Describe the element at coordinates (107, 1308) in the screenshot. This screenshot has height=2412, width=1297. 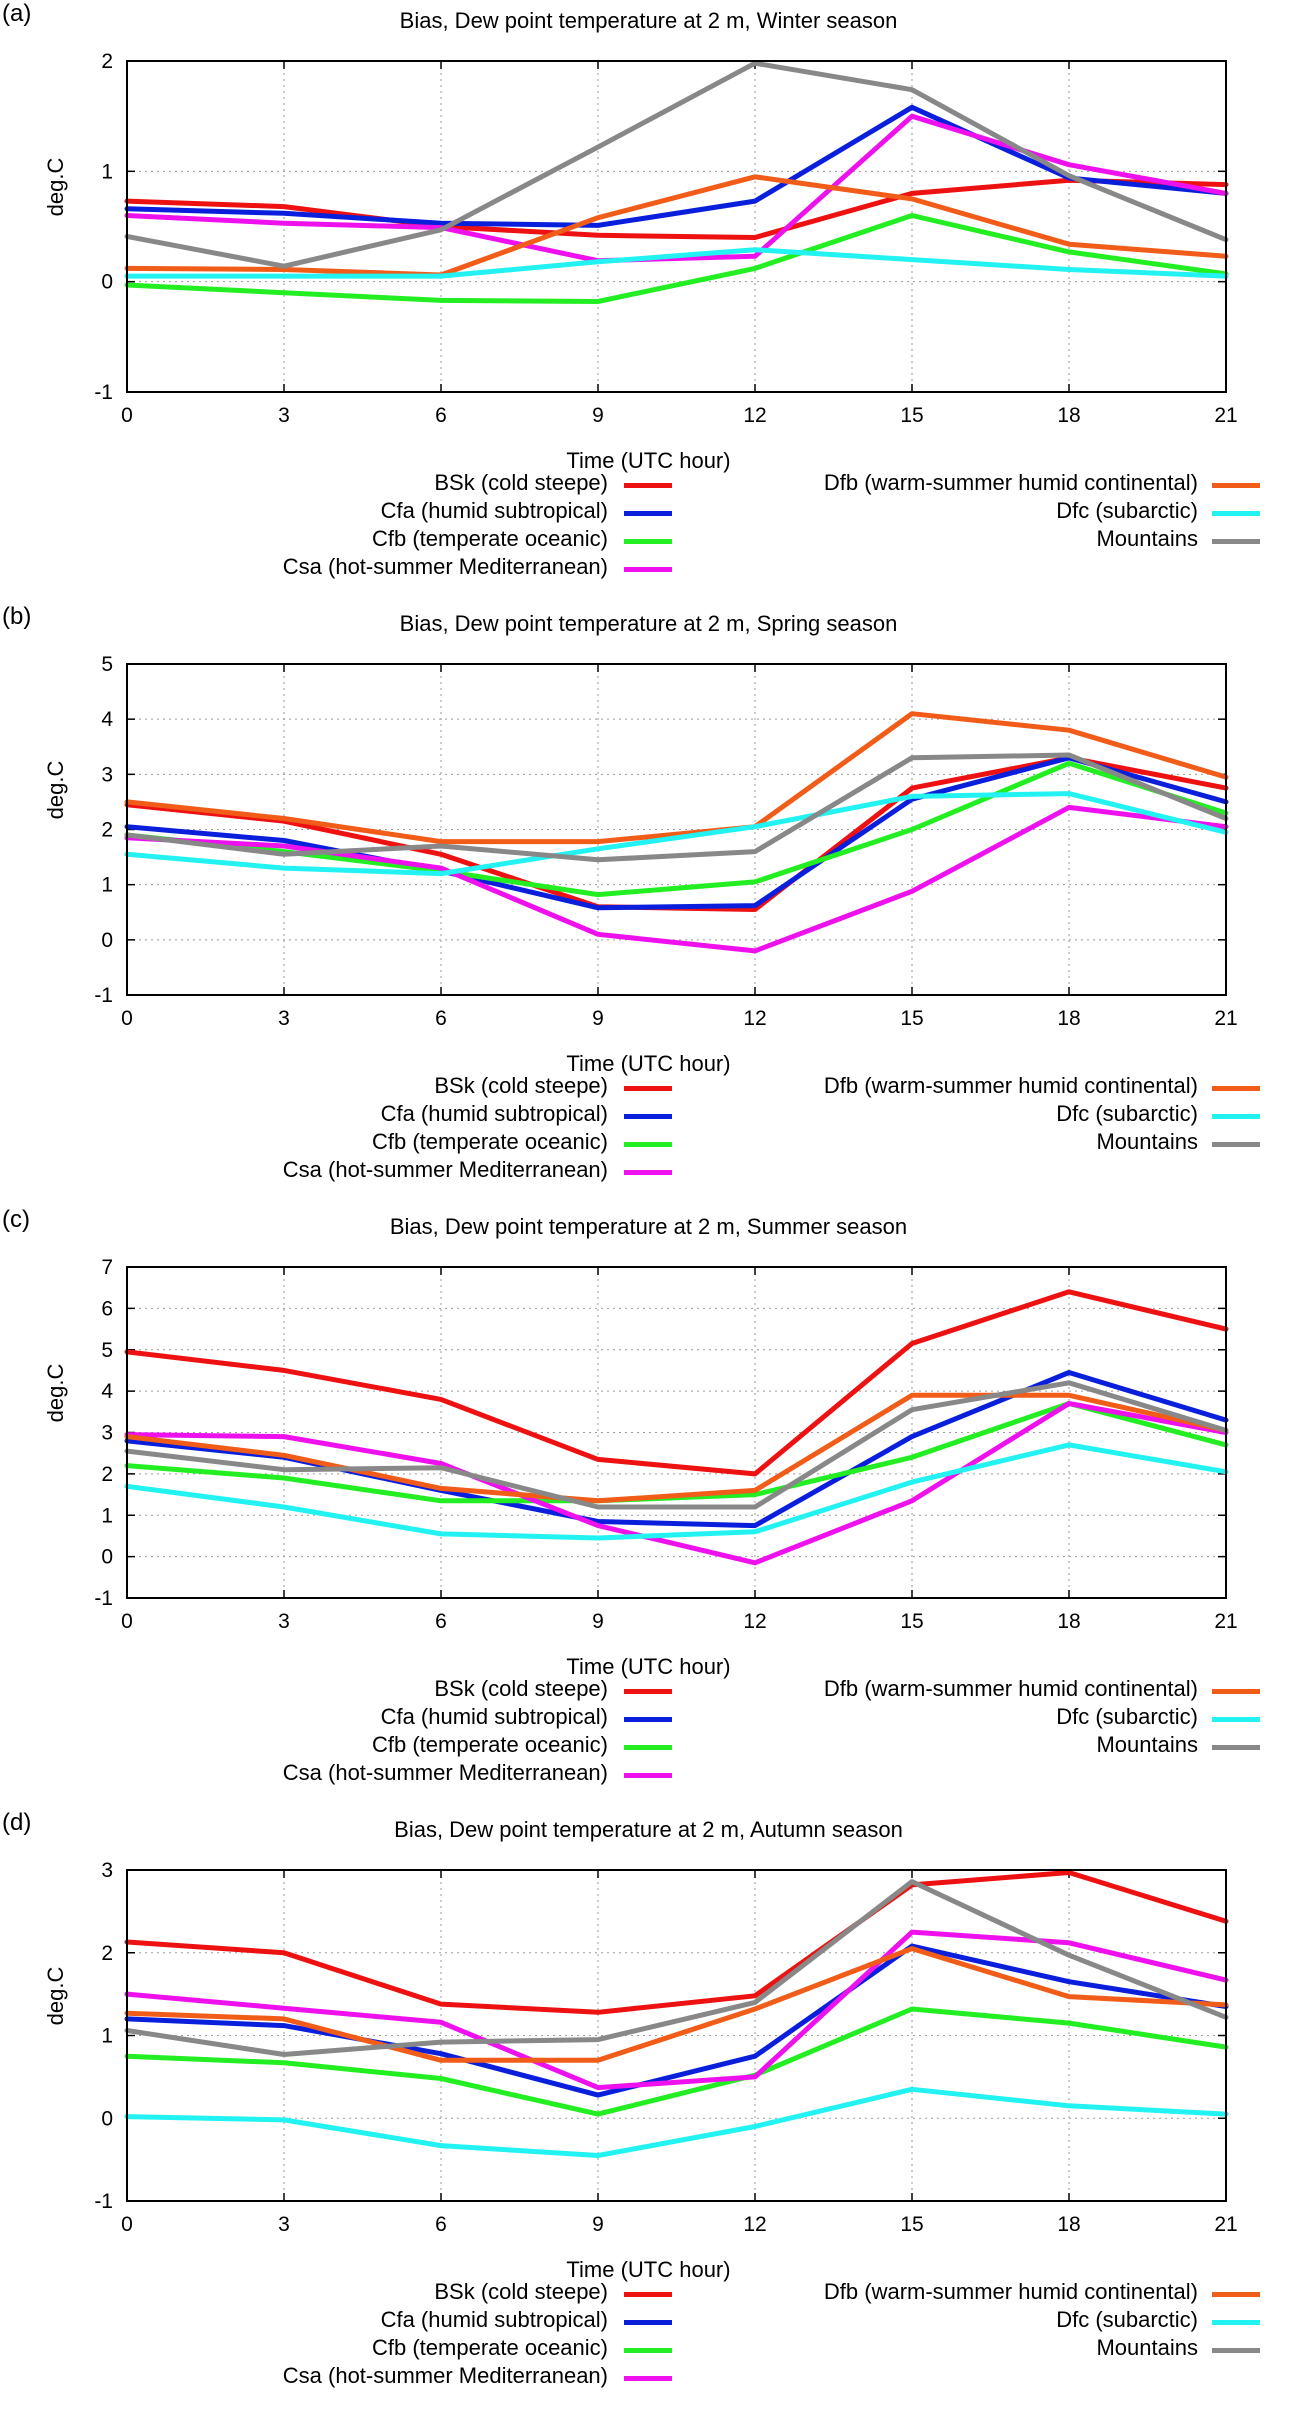
I see `y-tick-label: 6` at that location.